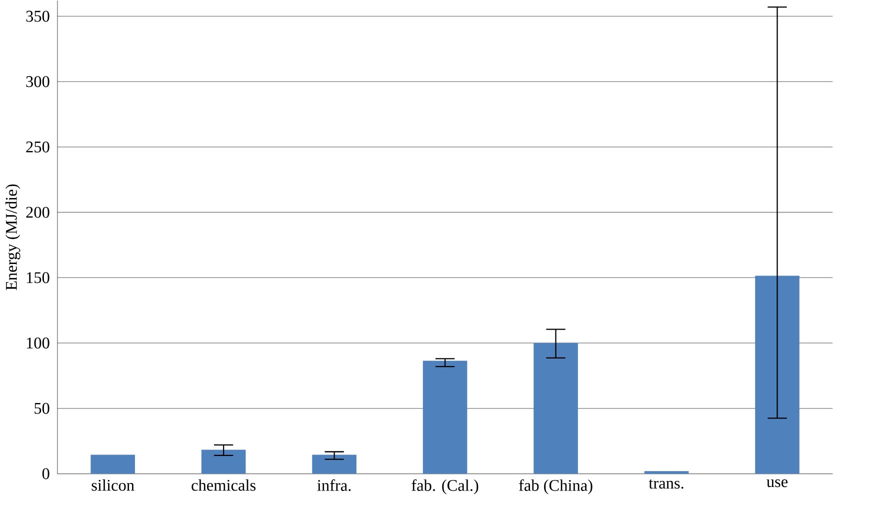  I want to click on x-tick-label: fab (China), so click(555, 486).